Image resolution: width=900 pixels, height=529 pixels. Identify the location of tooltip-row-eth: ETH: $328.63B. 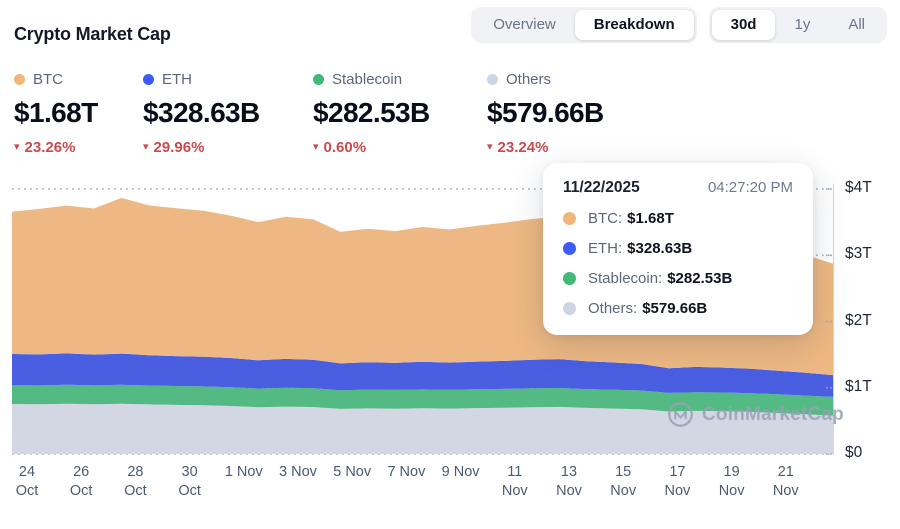
(678, 248).